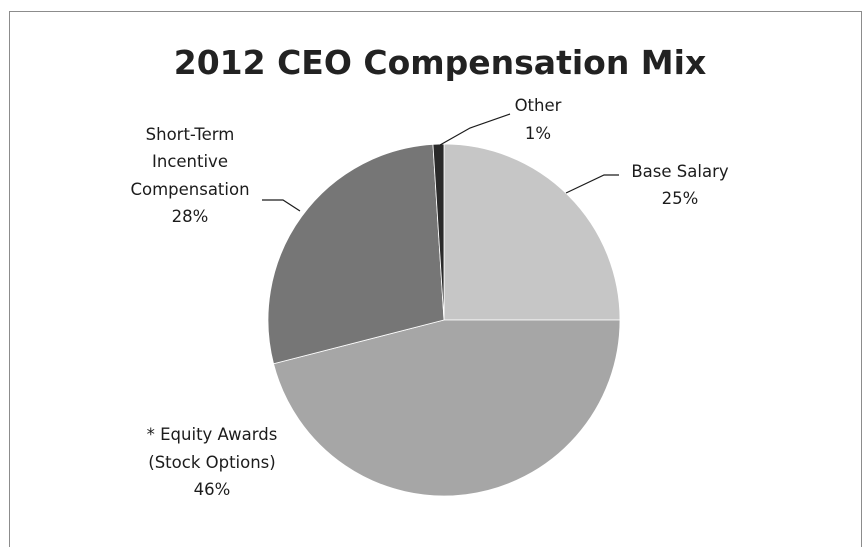 The height and width of the screenshot is (547, 864). Describe the element at coordinates (190, 161) in the screenshot. I see `label-short-term-line2: Incentive` at that location.